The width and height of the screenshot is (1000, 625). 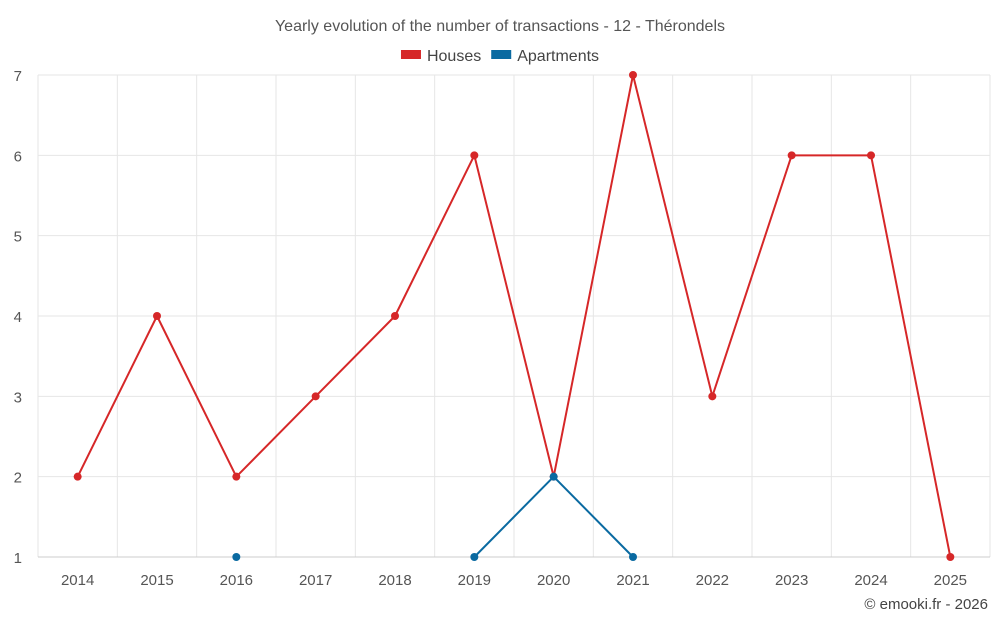 I want to click on x-tick-label: 2025, so click(x=950, y=580).